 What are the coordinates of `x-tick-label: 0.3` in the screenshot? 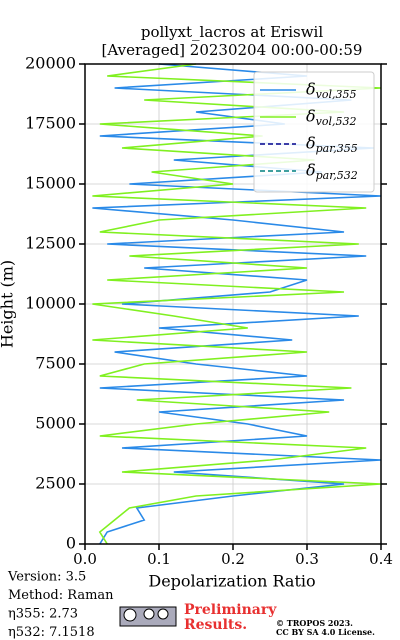 It's located at (307, 559).